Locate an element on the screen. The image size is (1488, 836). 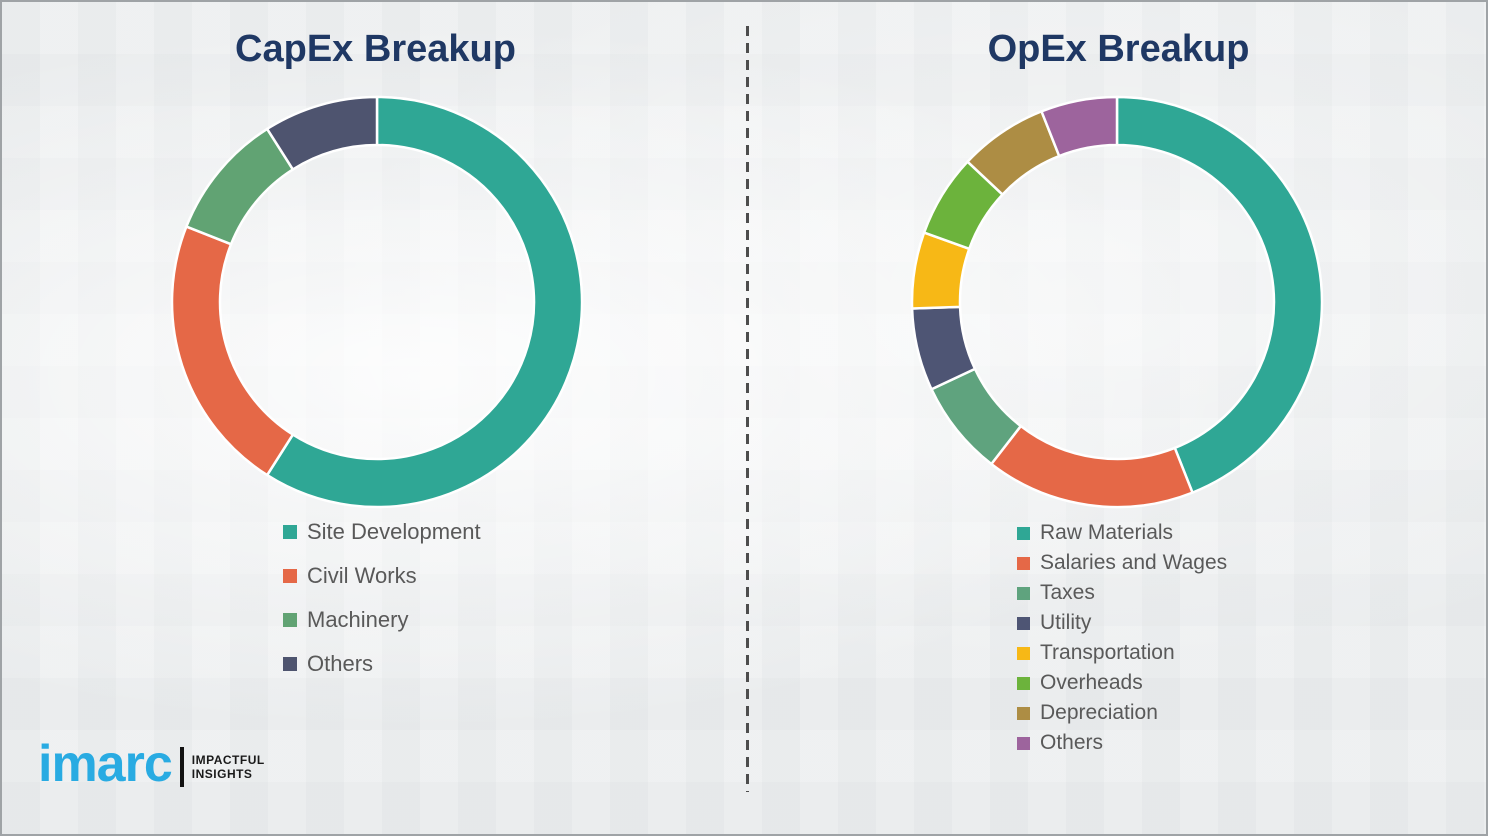
legend-marker-salaries-and-wages is located at coordinates (1023, 563).